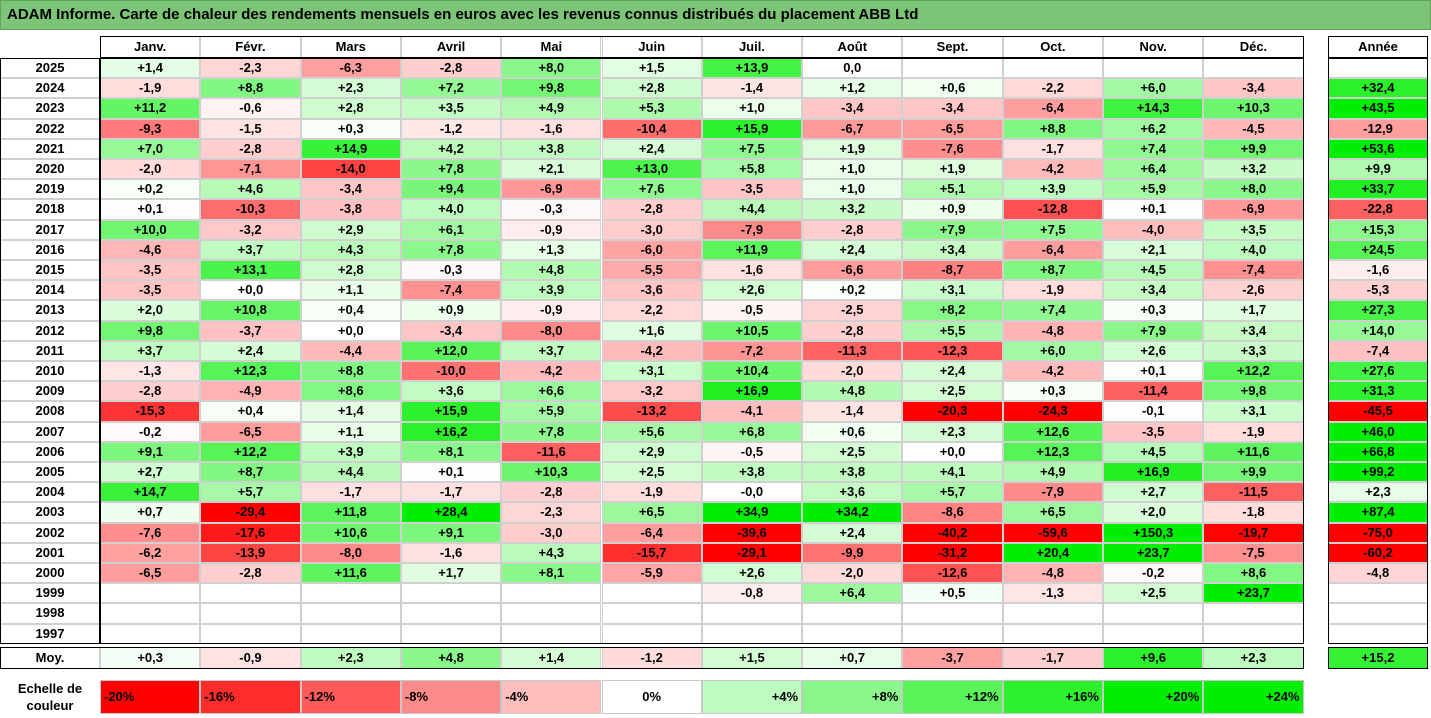 The height and width of the screenshot is (718, 1431). I want to click on heatmap-cell: -6,9, so click(551, 189).